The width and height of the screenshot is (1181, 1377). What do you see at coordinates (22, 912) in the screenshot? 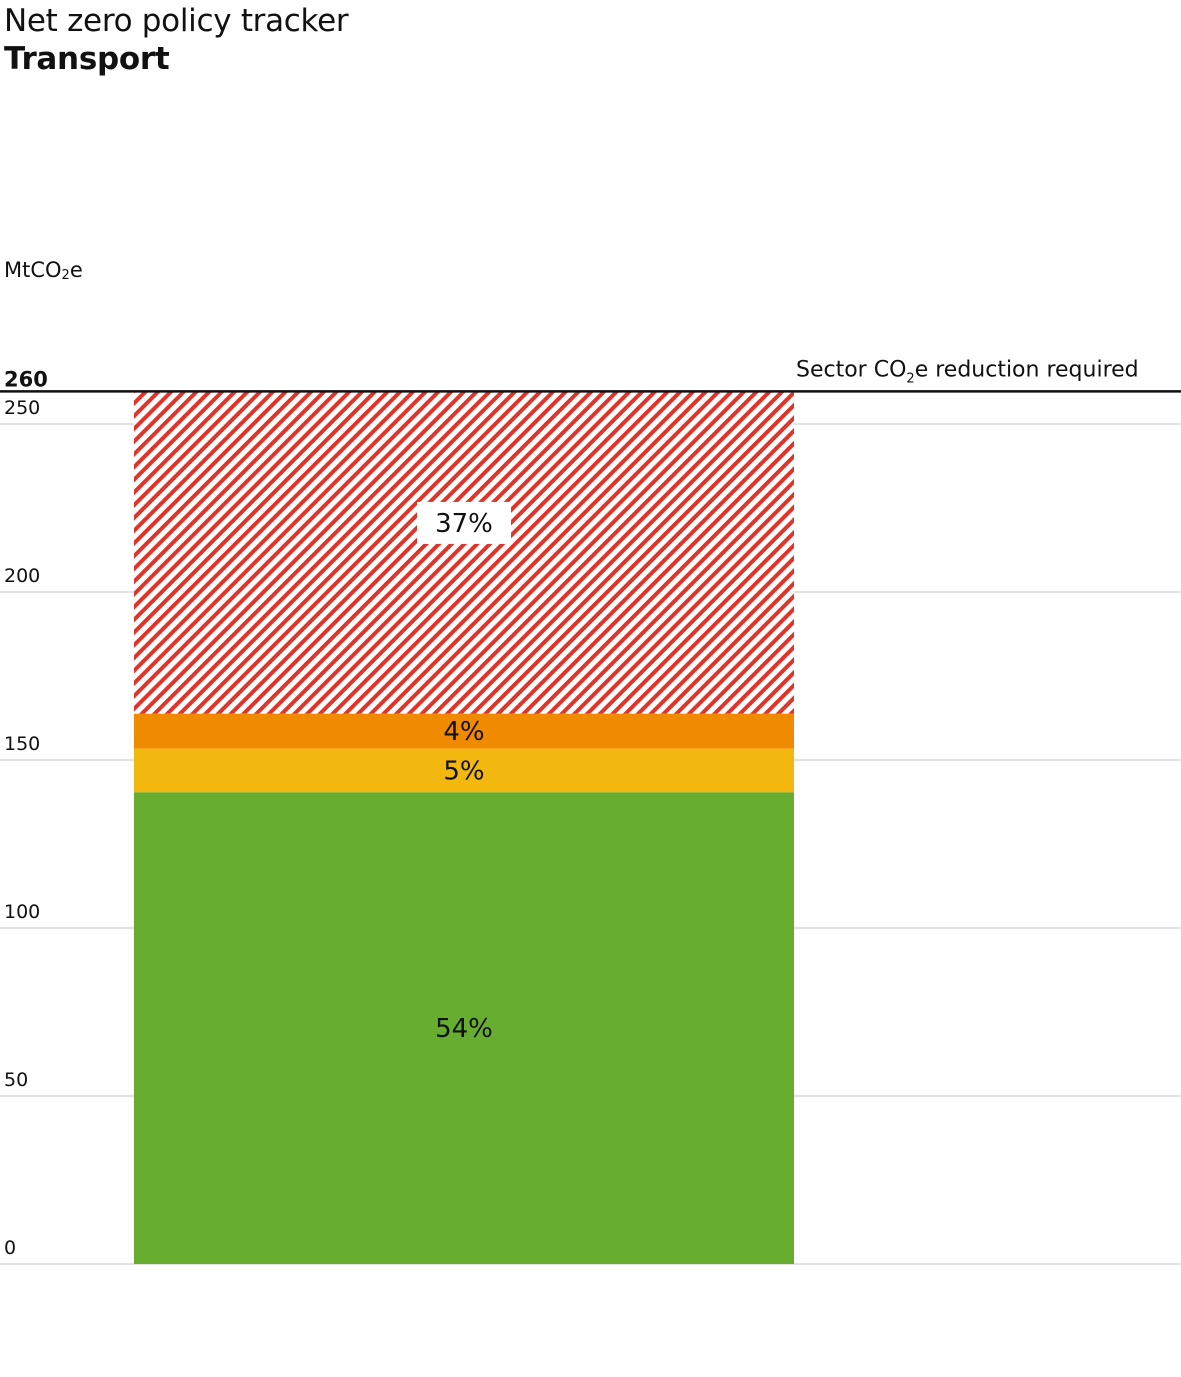
I see `y-tick-label: 100` at bounding box center [22, 912].